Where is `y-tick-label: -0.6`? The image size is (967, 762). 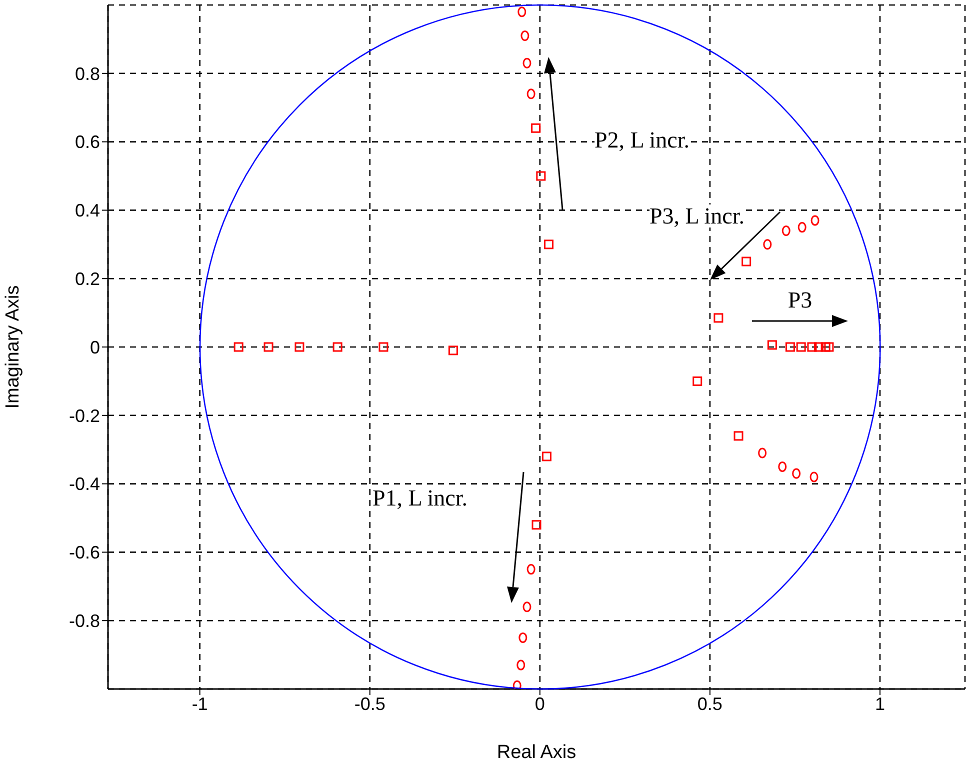
y-tick-label: -0.6 is located at coordinates (84, 552).